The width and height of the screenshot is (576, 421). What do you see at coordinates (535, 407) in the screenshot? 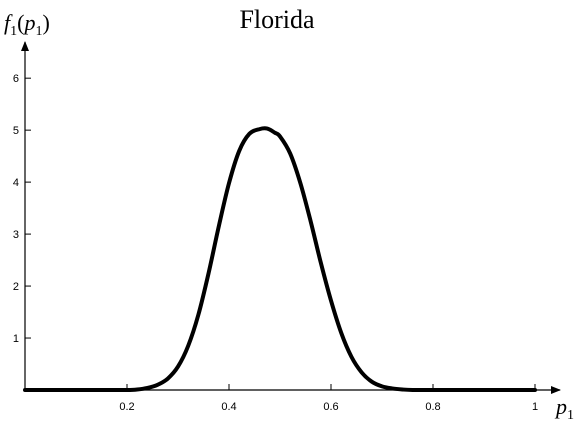
I see `x-tick-label: 1` at bounding box center [535, 407].